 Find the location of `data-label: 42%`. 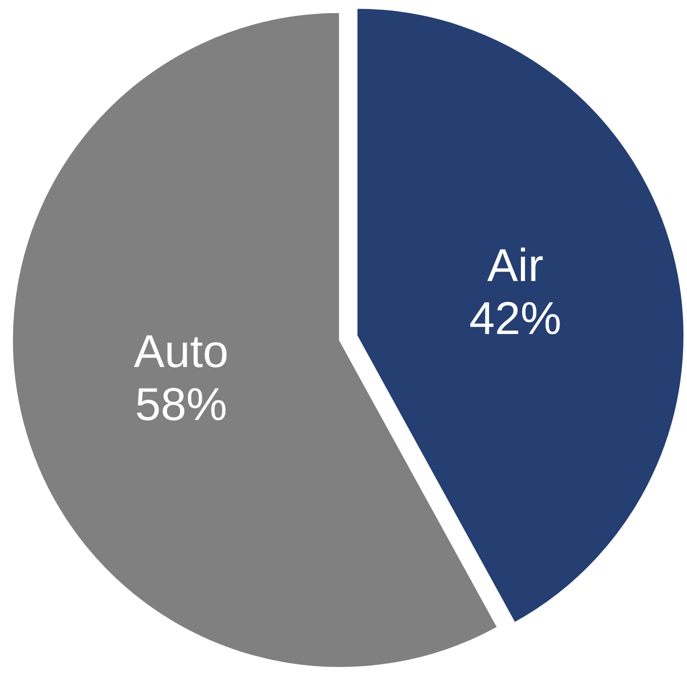

data-label: 42% is located at coordinates (515, 318).